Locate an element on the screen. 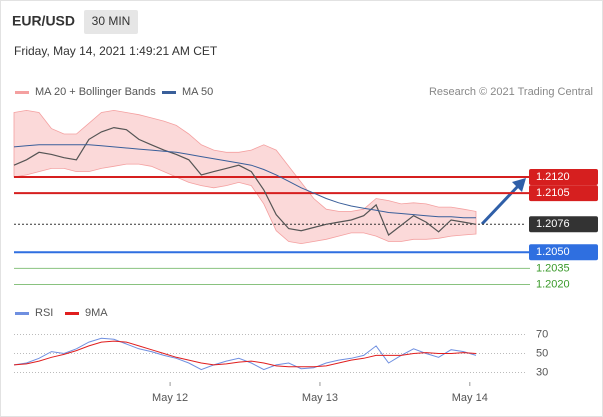 Image resolution: width=603 pixels, height=417 pixels. y-tick-label: 70 is located at coordinates (542, 334).